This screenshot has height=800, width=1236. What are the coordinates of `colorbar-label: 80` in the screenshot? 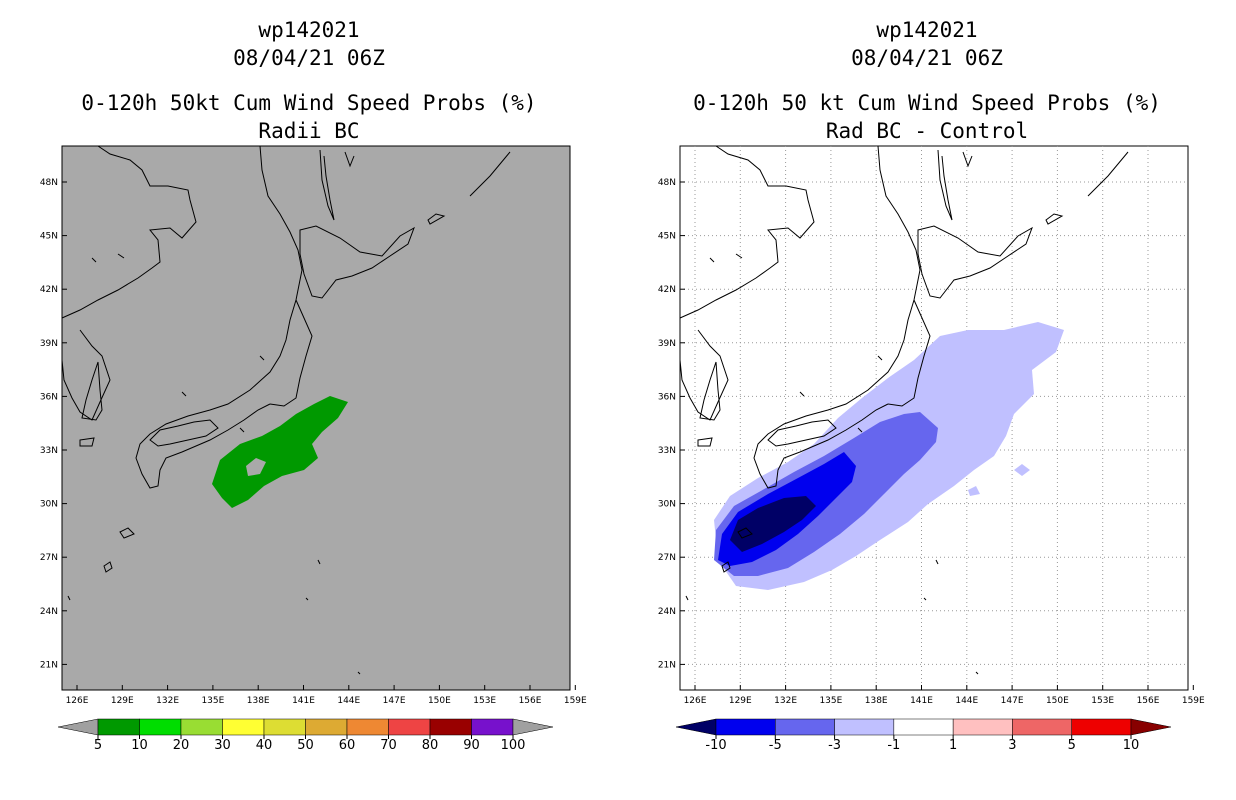 It's located at (430, 745).